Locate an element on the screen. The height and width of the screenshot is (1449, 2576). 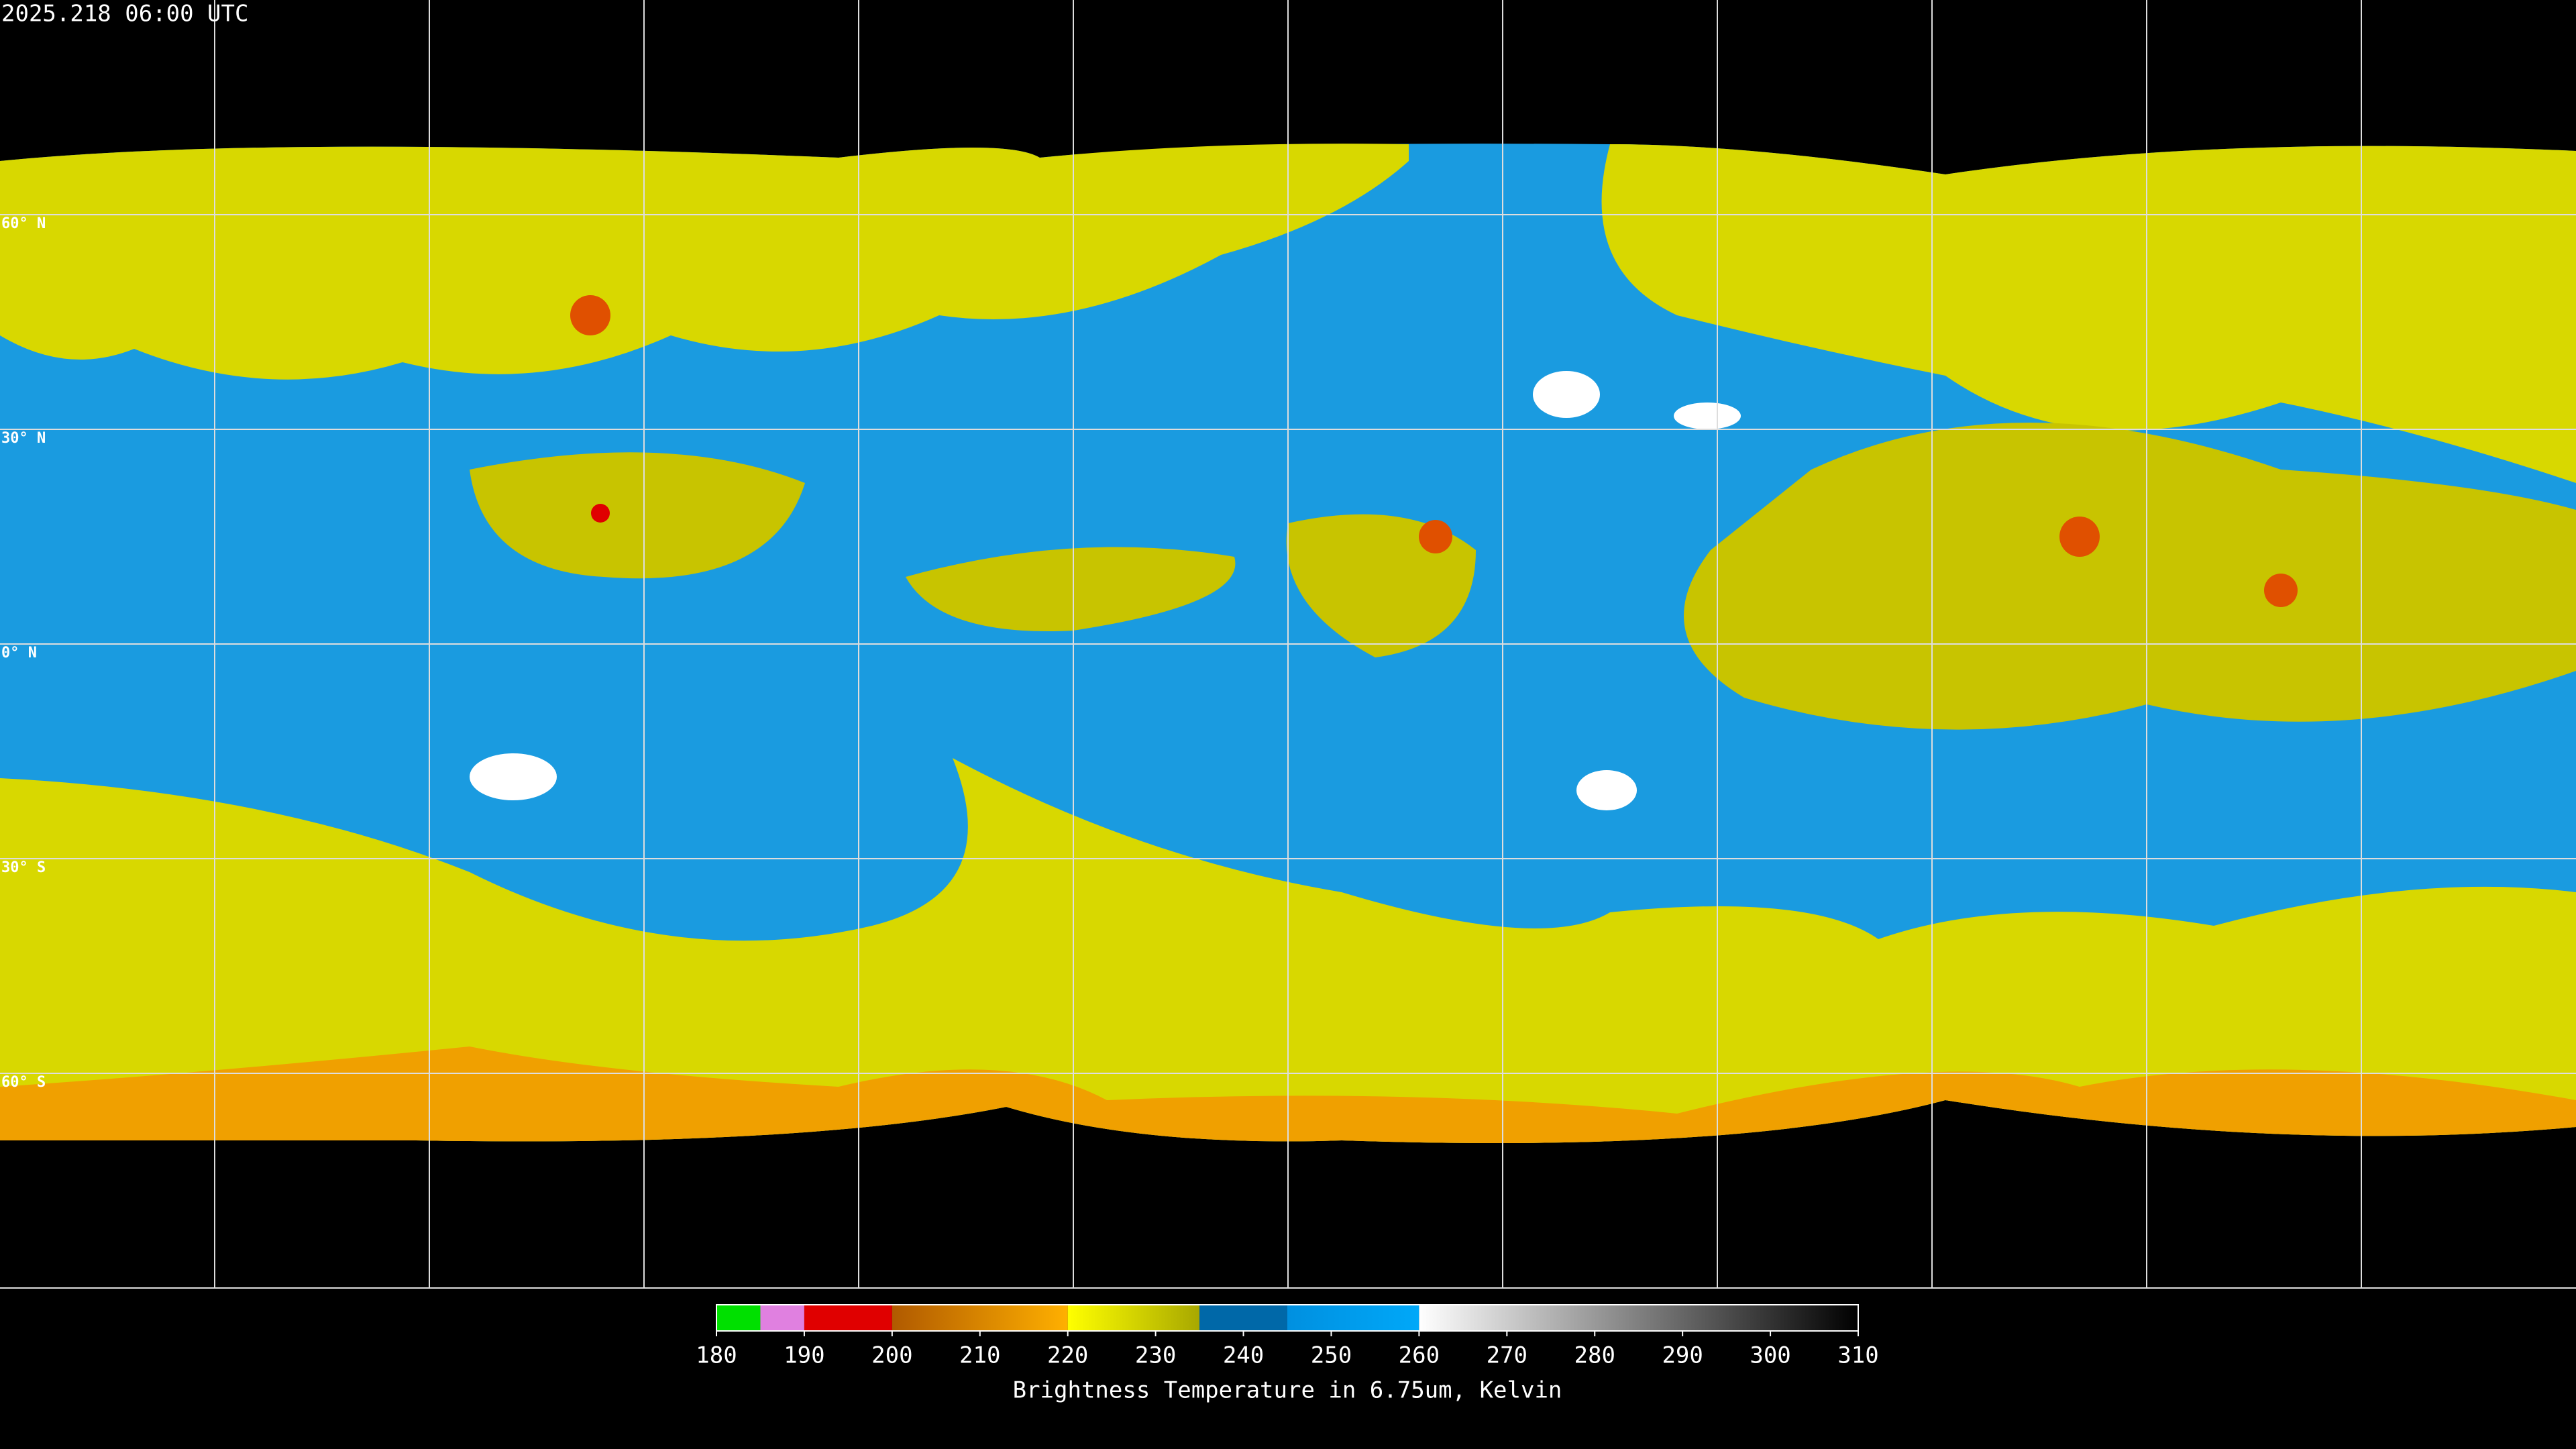
colorbar-tick-label: 230 is located at coordinates (1155, 1355).